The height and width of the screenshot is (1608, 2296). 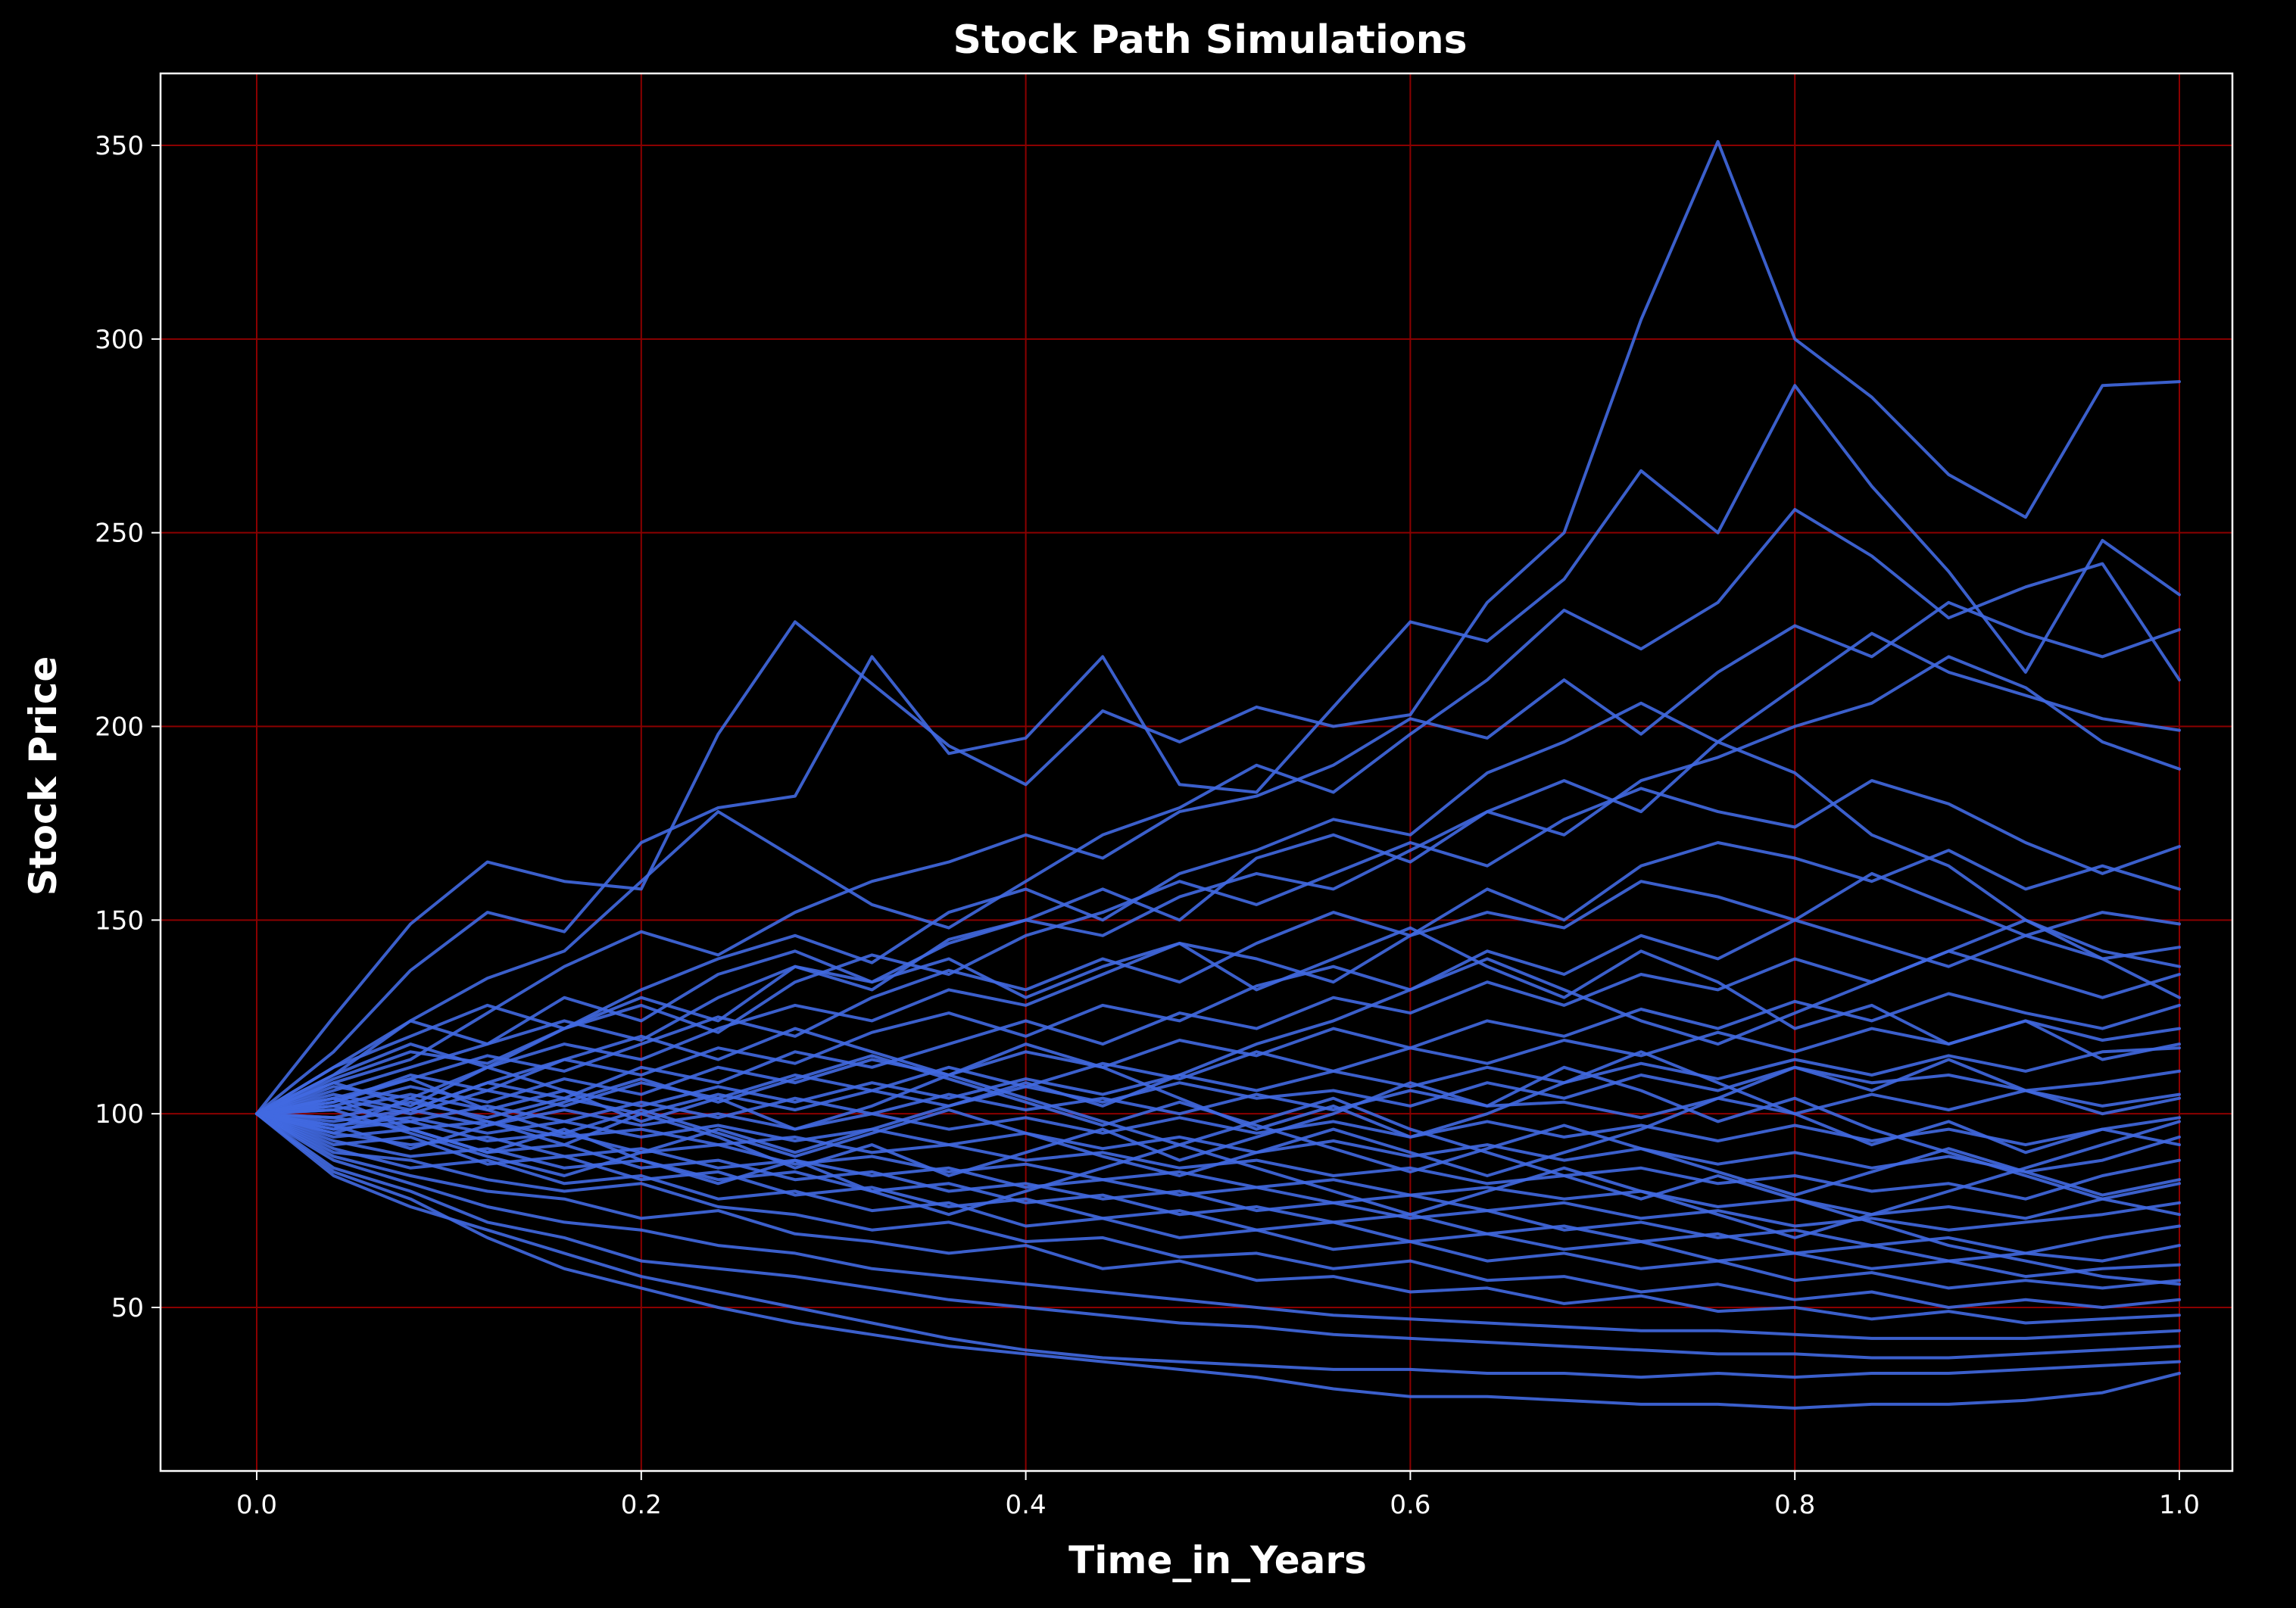 I want to click on x-axis-label: Time_in_Years, so click(x=1218, y=1560).